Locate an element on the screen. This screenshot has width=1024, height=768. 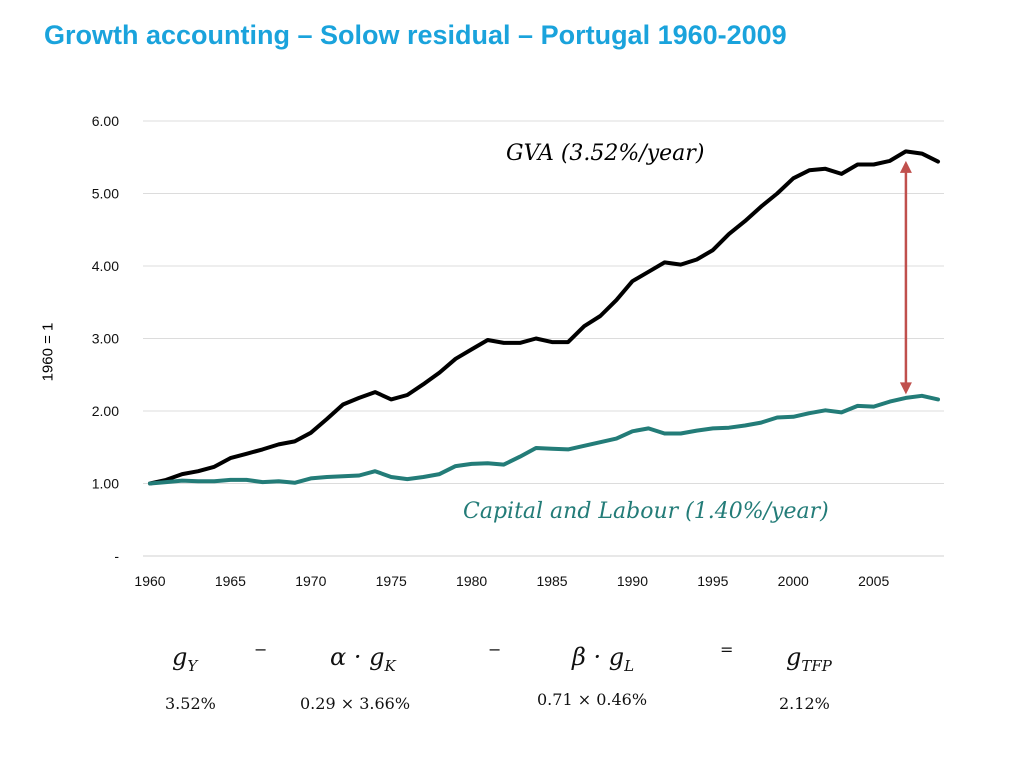
x-tick-label: 1980 is located at coordinates (471, 581).